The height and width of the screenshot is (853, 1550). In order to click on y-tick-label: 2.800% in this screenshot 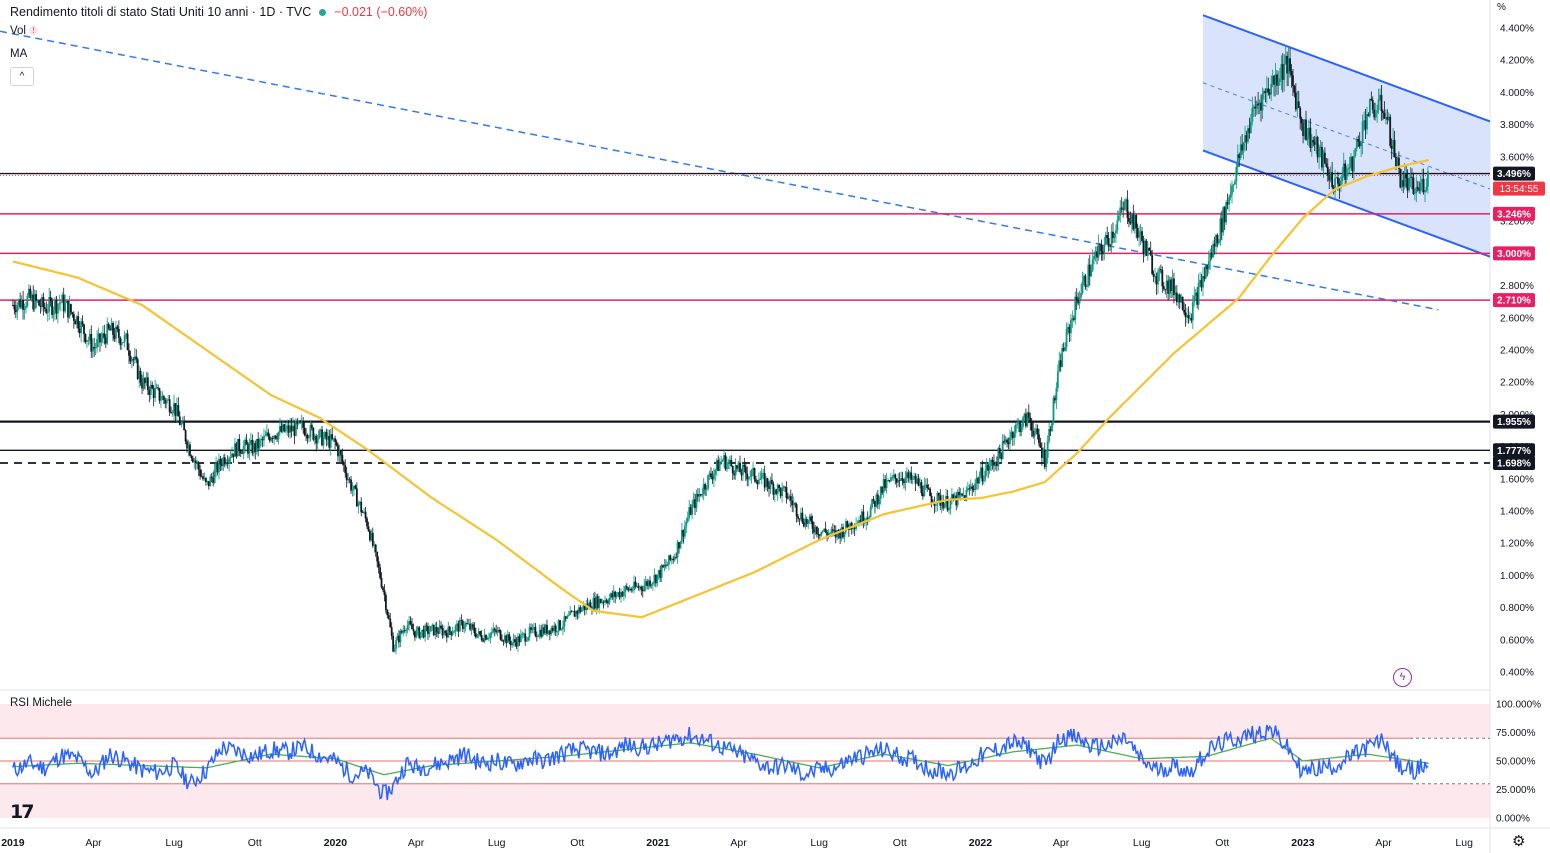, I will do `click(1517, 286)`.